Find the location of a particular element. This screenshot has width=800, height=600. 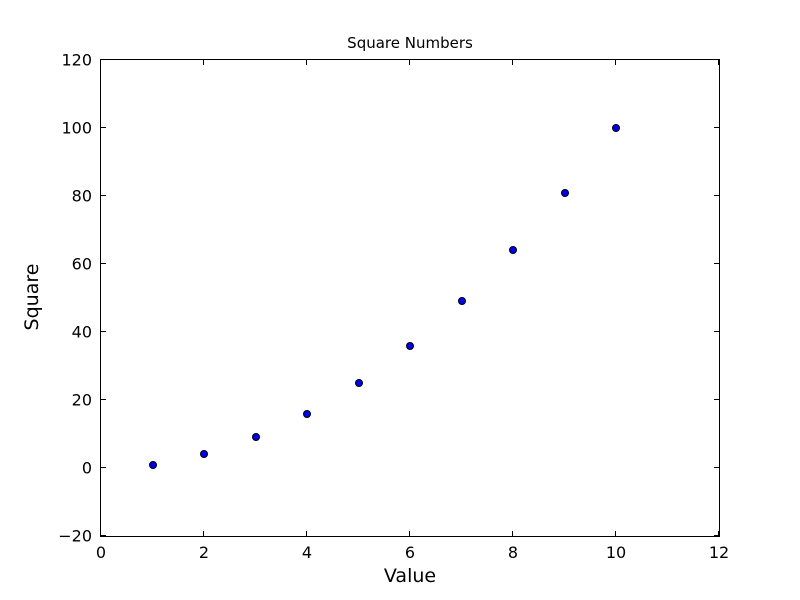

y-tick-label: 60 is located at coordinates (81, 264).